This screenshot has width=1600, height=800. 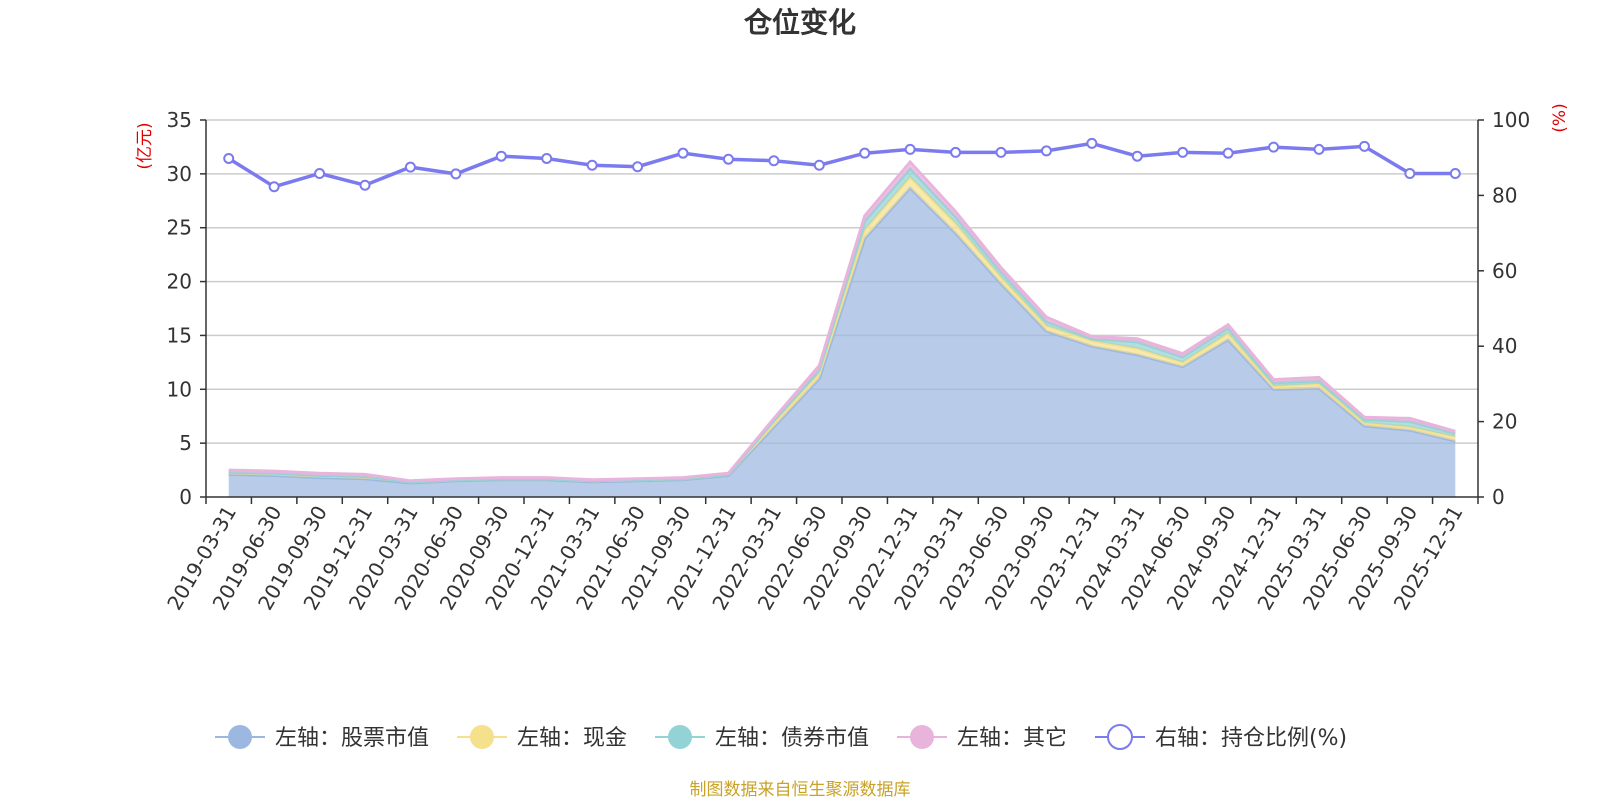 I want to click on right-tick-label: 100, so click(x=1511, y=120).